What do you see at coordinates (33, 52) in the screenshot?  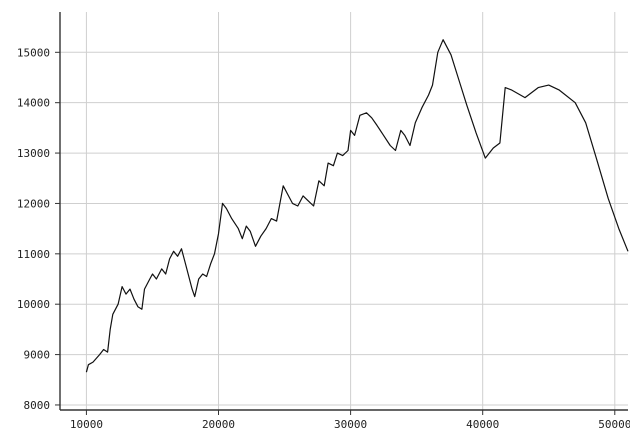 I see `y-tick-label: 15000` at bounding box center [33, 52].